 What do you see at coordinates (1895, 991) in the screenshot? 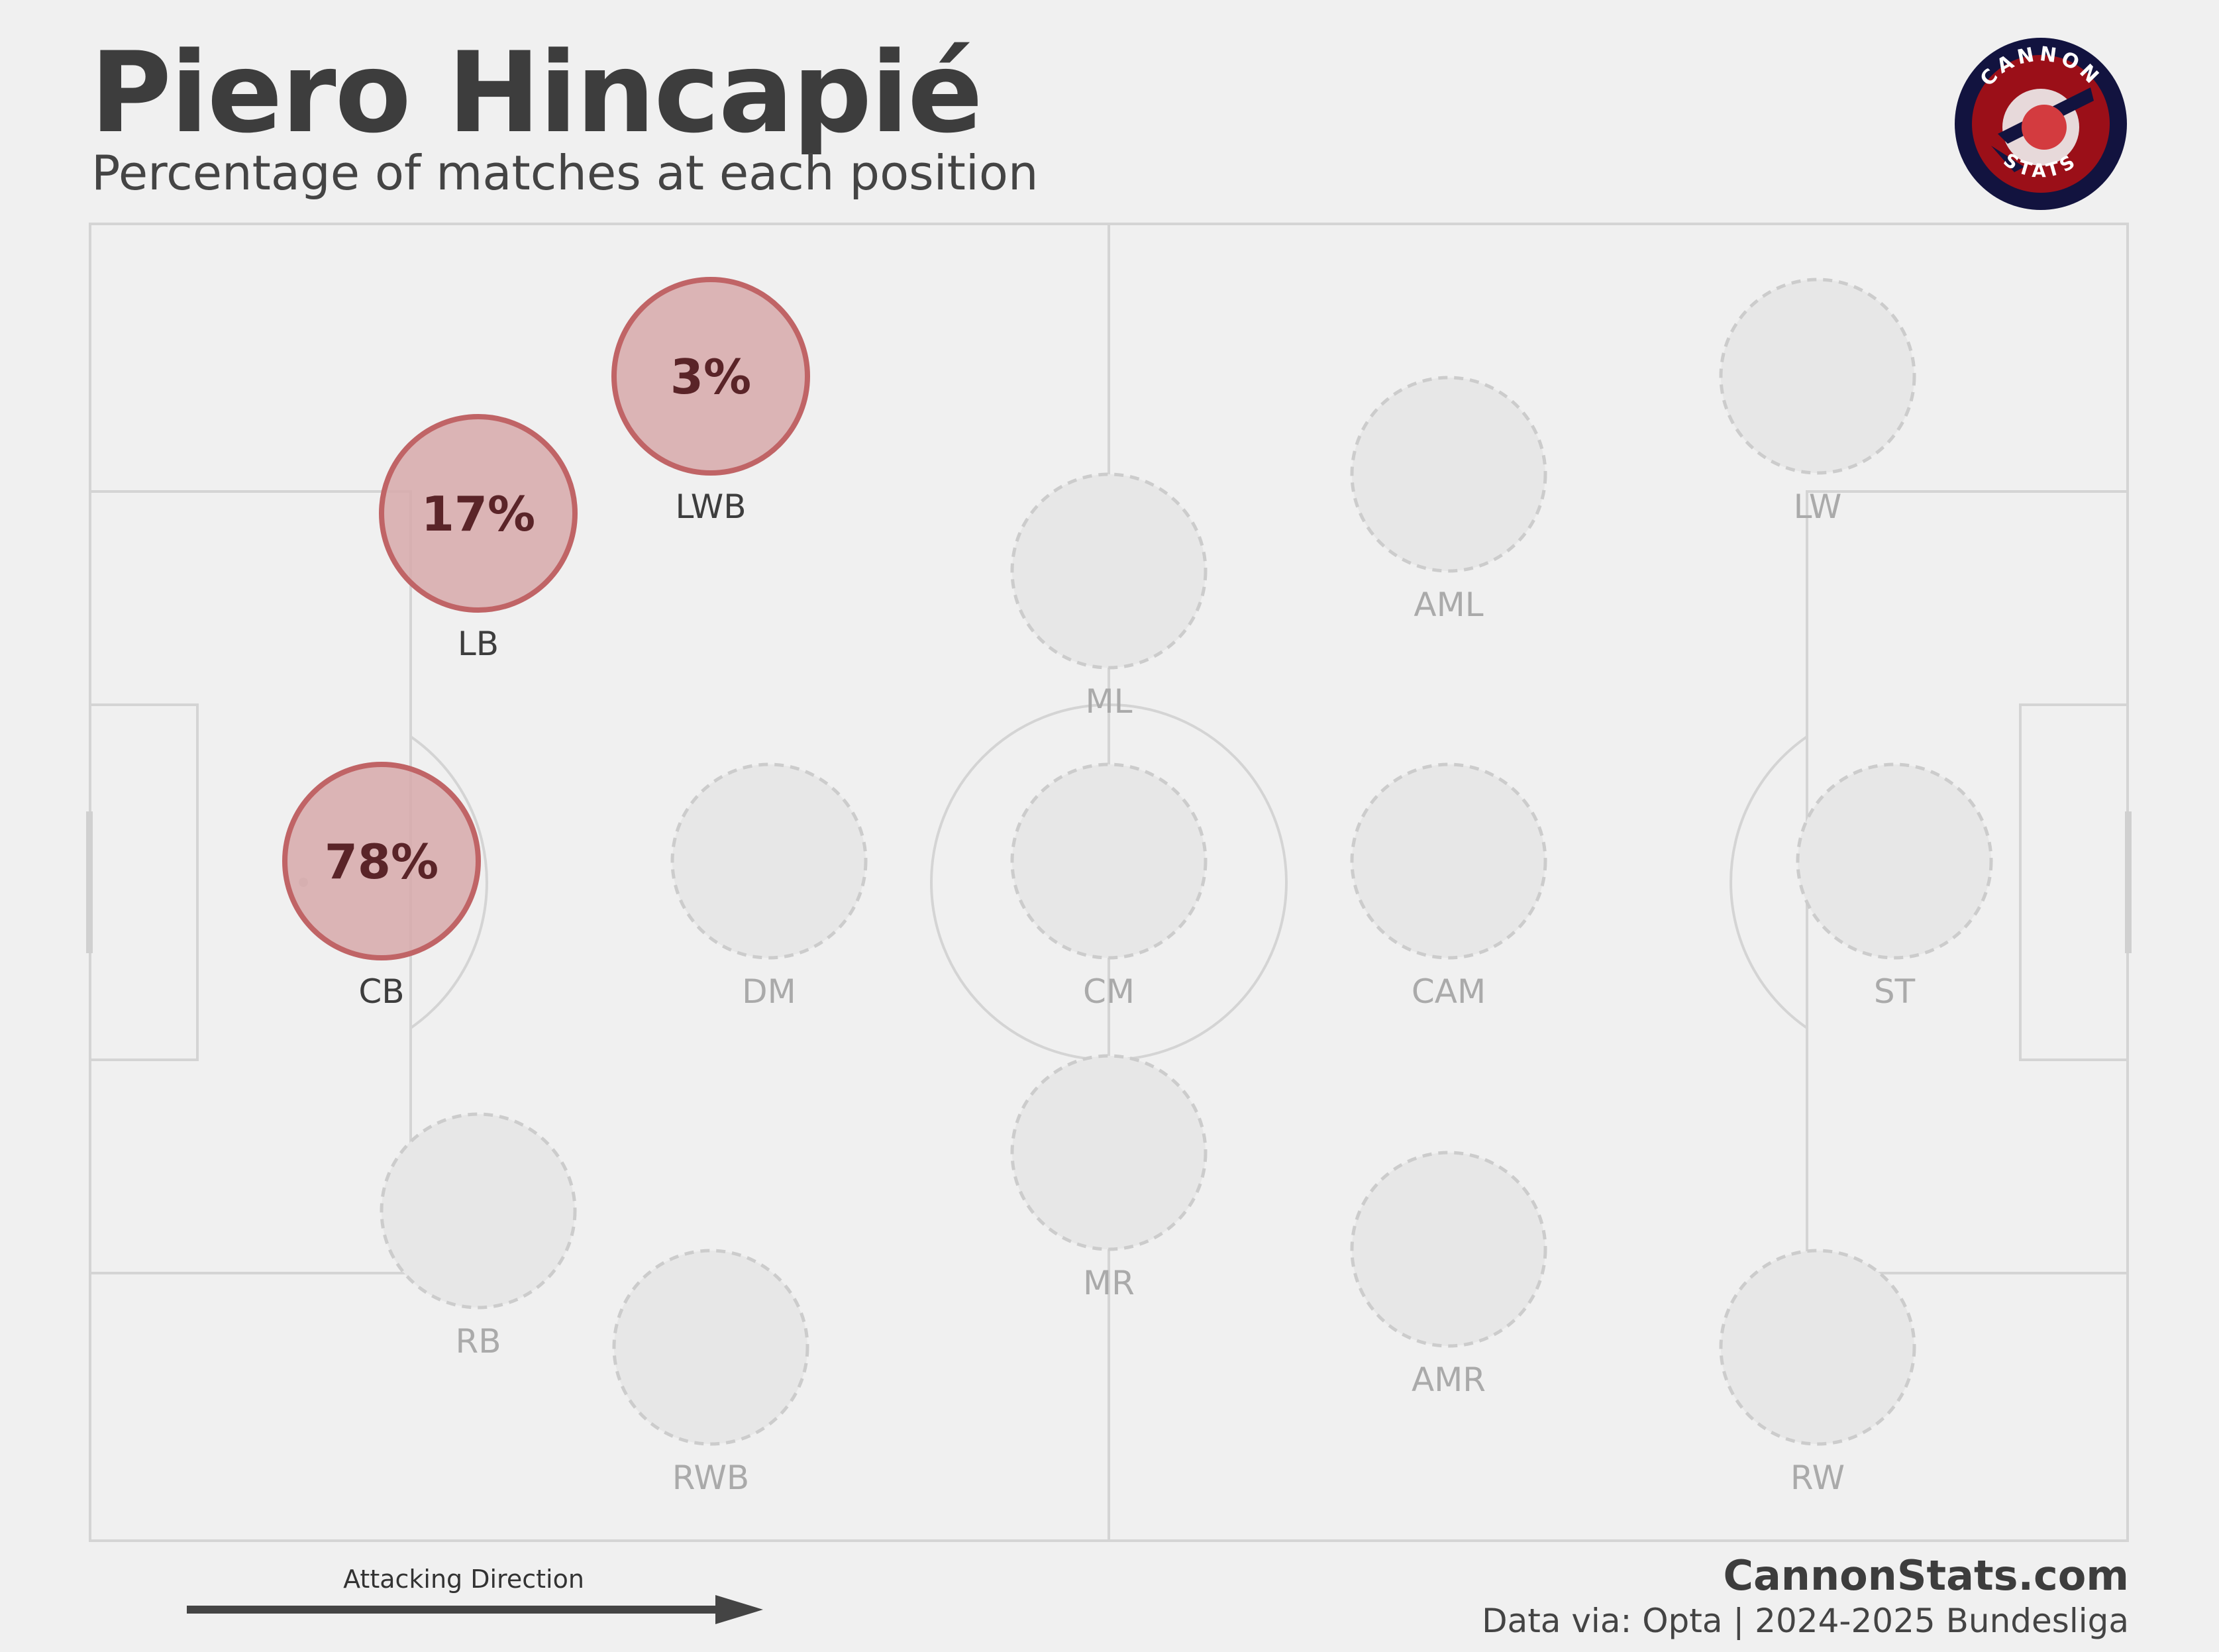
I see `position-label-st: ST` at bounding box center [1895, 991].